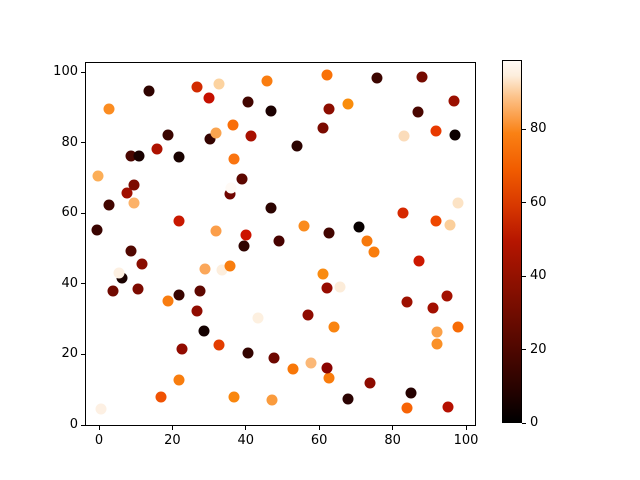  I want to click on colorbar-tick-label: 0, so click(534, 422).